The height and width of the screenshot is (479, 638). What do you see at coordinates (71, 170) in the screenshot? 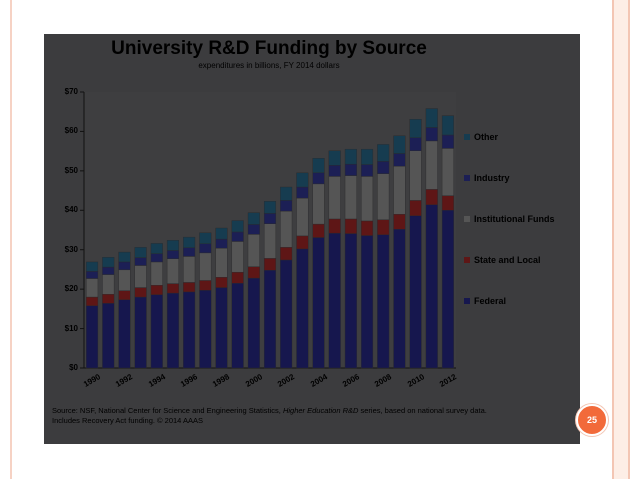
I see `y-tick-label: $50` at bounding box center [71, 170].